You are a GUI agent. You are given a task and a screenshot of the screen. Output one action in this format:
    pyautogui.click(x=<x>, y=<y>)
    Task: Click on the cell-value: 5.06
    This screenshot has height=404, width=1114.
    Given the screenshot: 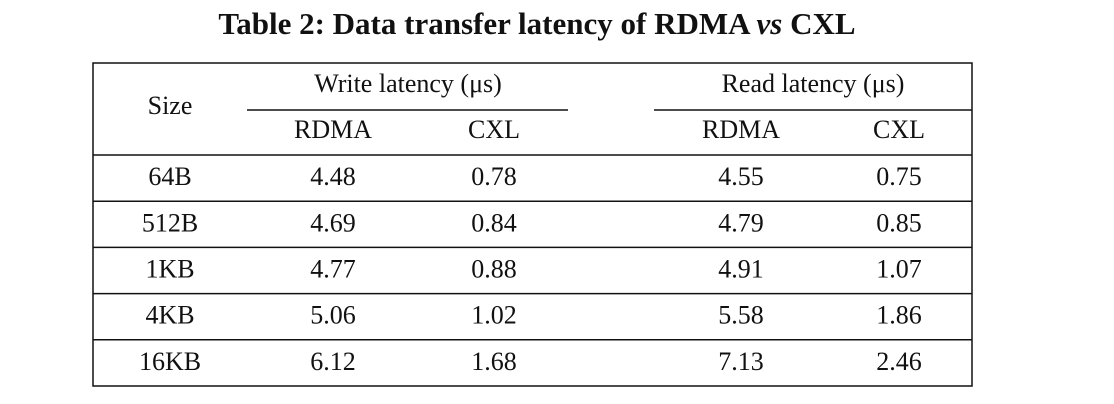 What is the action you would take?
    pyautogui.click(x=333, y=315)
    